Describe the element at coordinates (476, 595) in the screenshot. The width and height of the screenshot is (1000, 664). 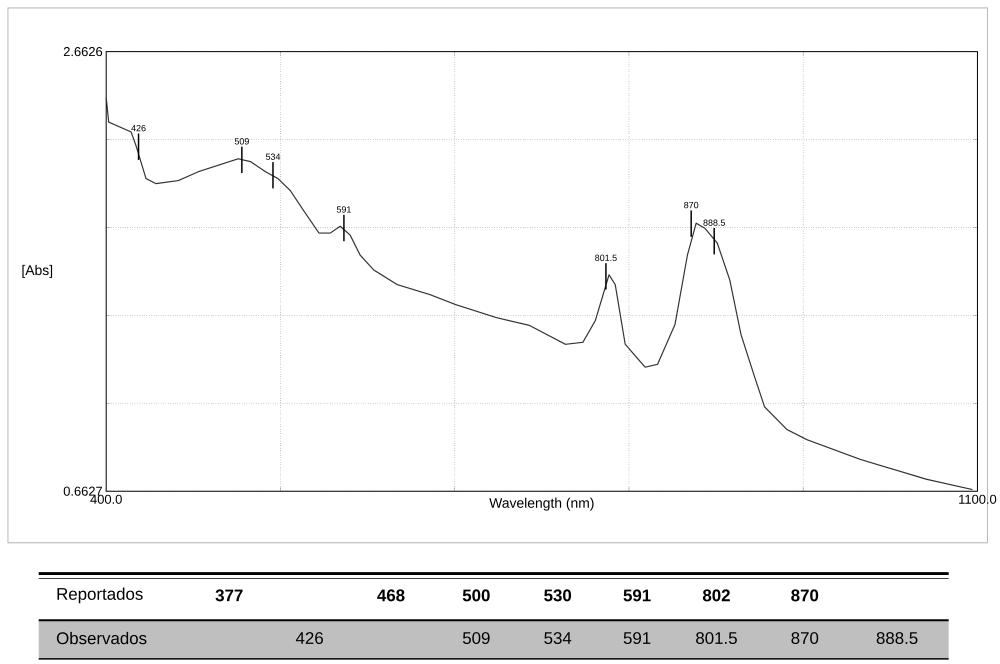
I see `text: 500` at that location.